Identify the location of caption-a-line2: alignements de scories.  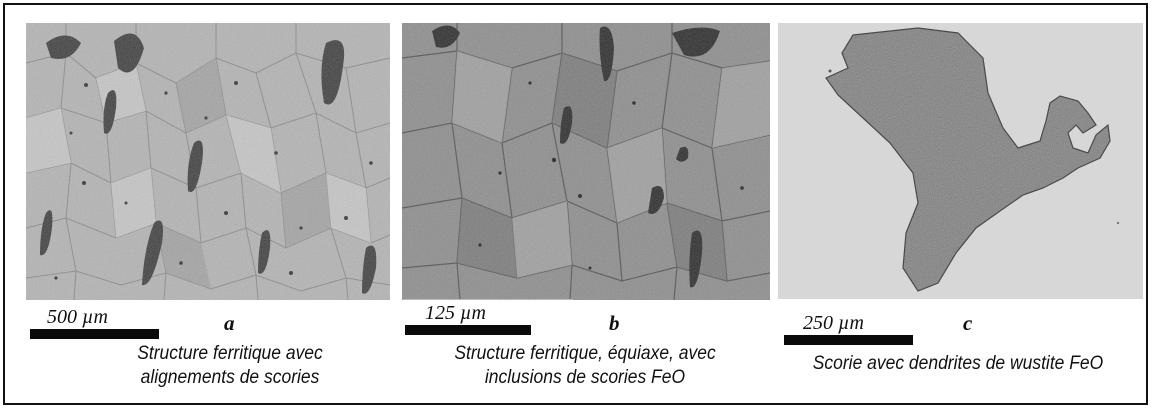
(230, 377).